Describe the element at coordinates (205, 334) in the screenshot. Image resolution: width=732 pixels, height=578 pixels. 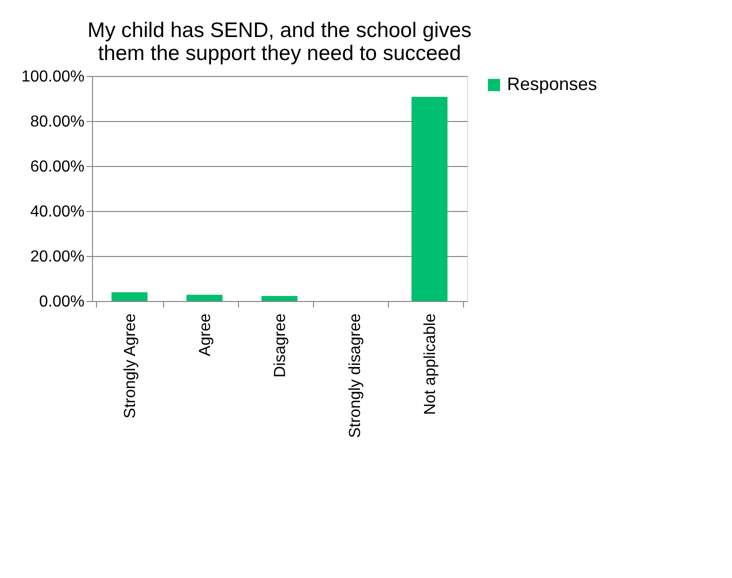
I see `x-tick-label: Agree` at that location.